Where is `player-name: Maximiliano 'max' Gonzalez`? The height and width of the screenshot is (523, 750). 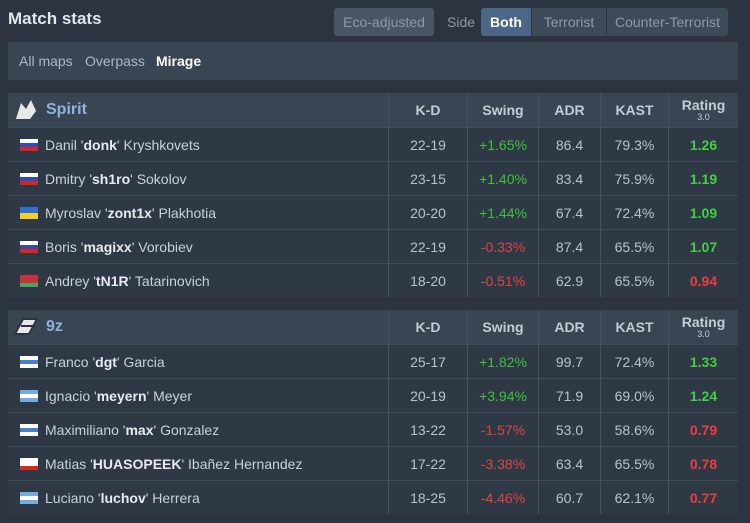
player-name: Maximiliano 'max' Gonzalez is located at coordinates (132, 430).